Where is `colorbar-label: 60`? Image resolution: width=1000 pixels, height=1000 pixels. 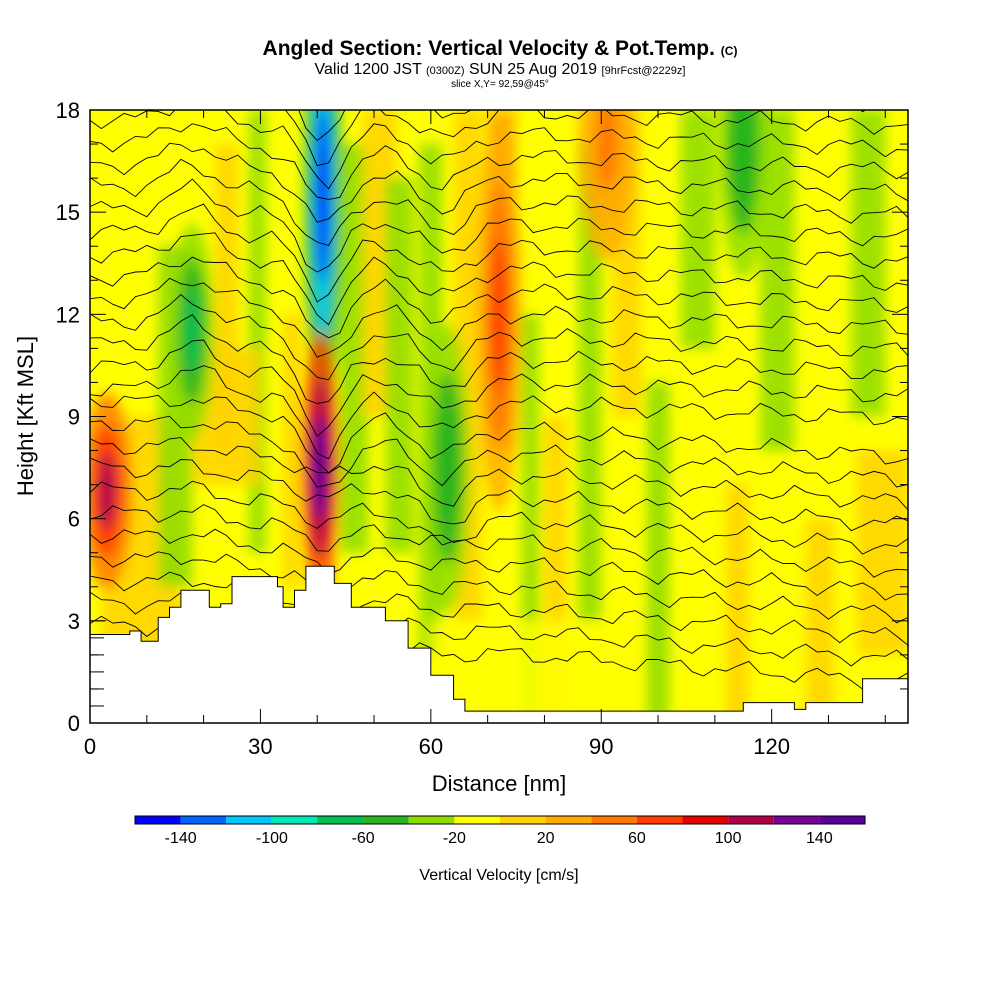 colorbar-label: 60 is located at coordinates (637, 838).